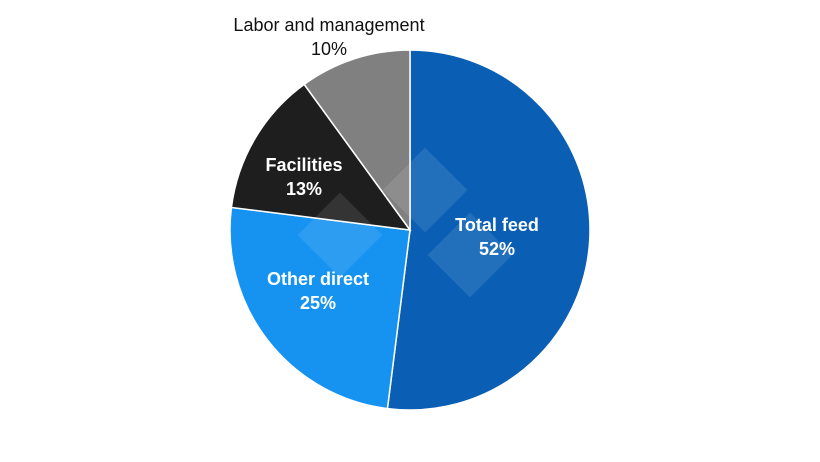 The width and height of the screenshot is (820, 462). What do you see at coordinates (497, 237) in the screenshot?
I see `slice-label-total-feed: Total feed 52%` at bounding box center [497, 237].